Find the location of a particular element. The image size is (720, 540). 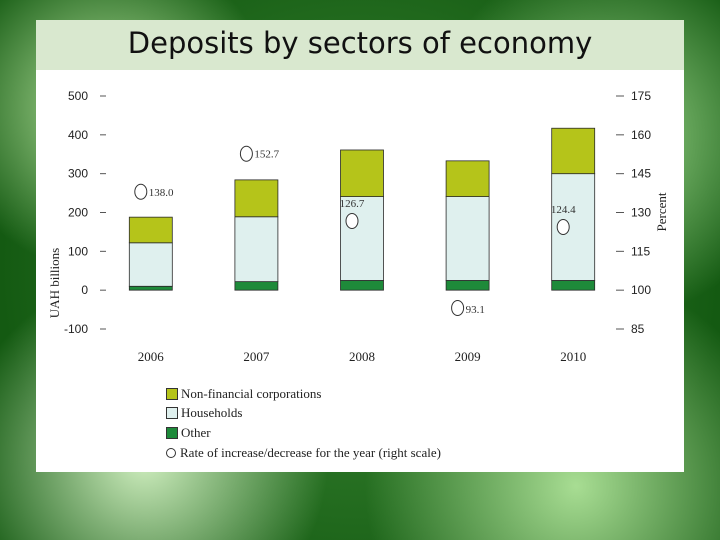

left-axis-ticks: 500 400 300 200 100 0 -100 is located at coordinates (76, 212).